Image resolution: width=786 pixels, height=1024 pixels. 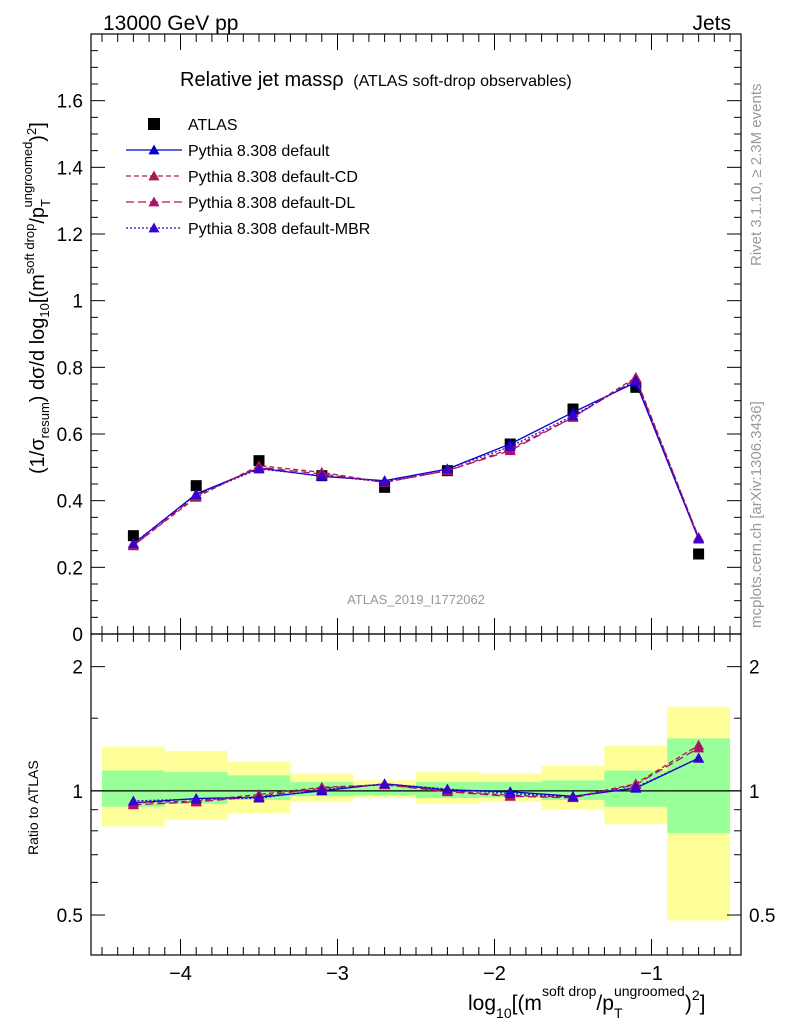 I want to click on plot-title-sub: (ATLAS soft-drop observables), so click(x=462, y=81).